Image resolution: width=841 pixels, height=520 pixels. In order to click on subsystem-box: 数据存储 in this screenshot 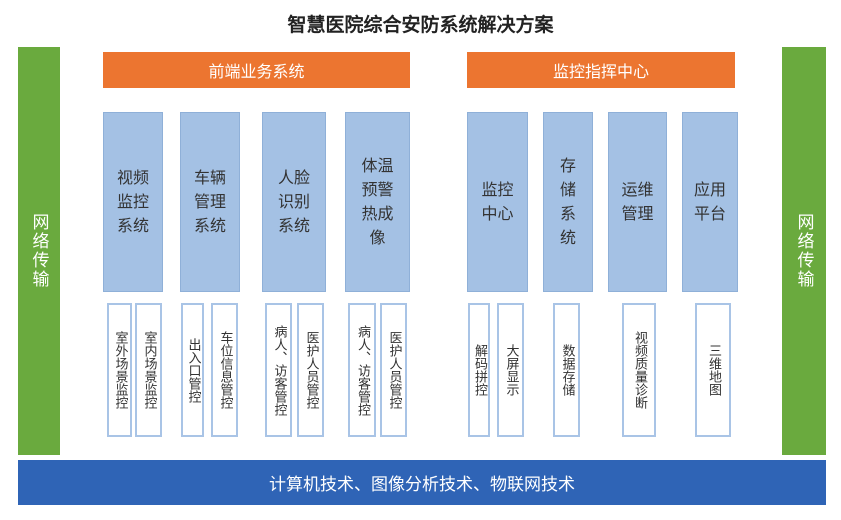, I will do `click(566, 370)`.